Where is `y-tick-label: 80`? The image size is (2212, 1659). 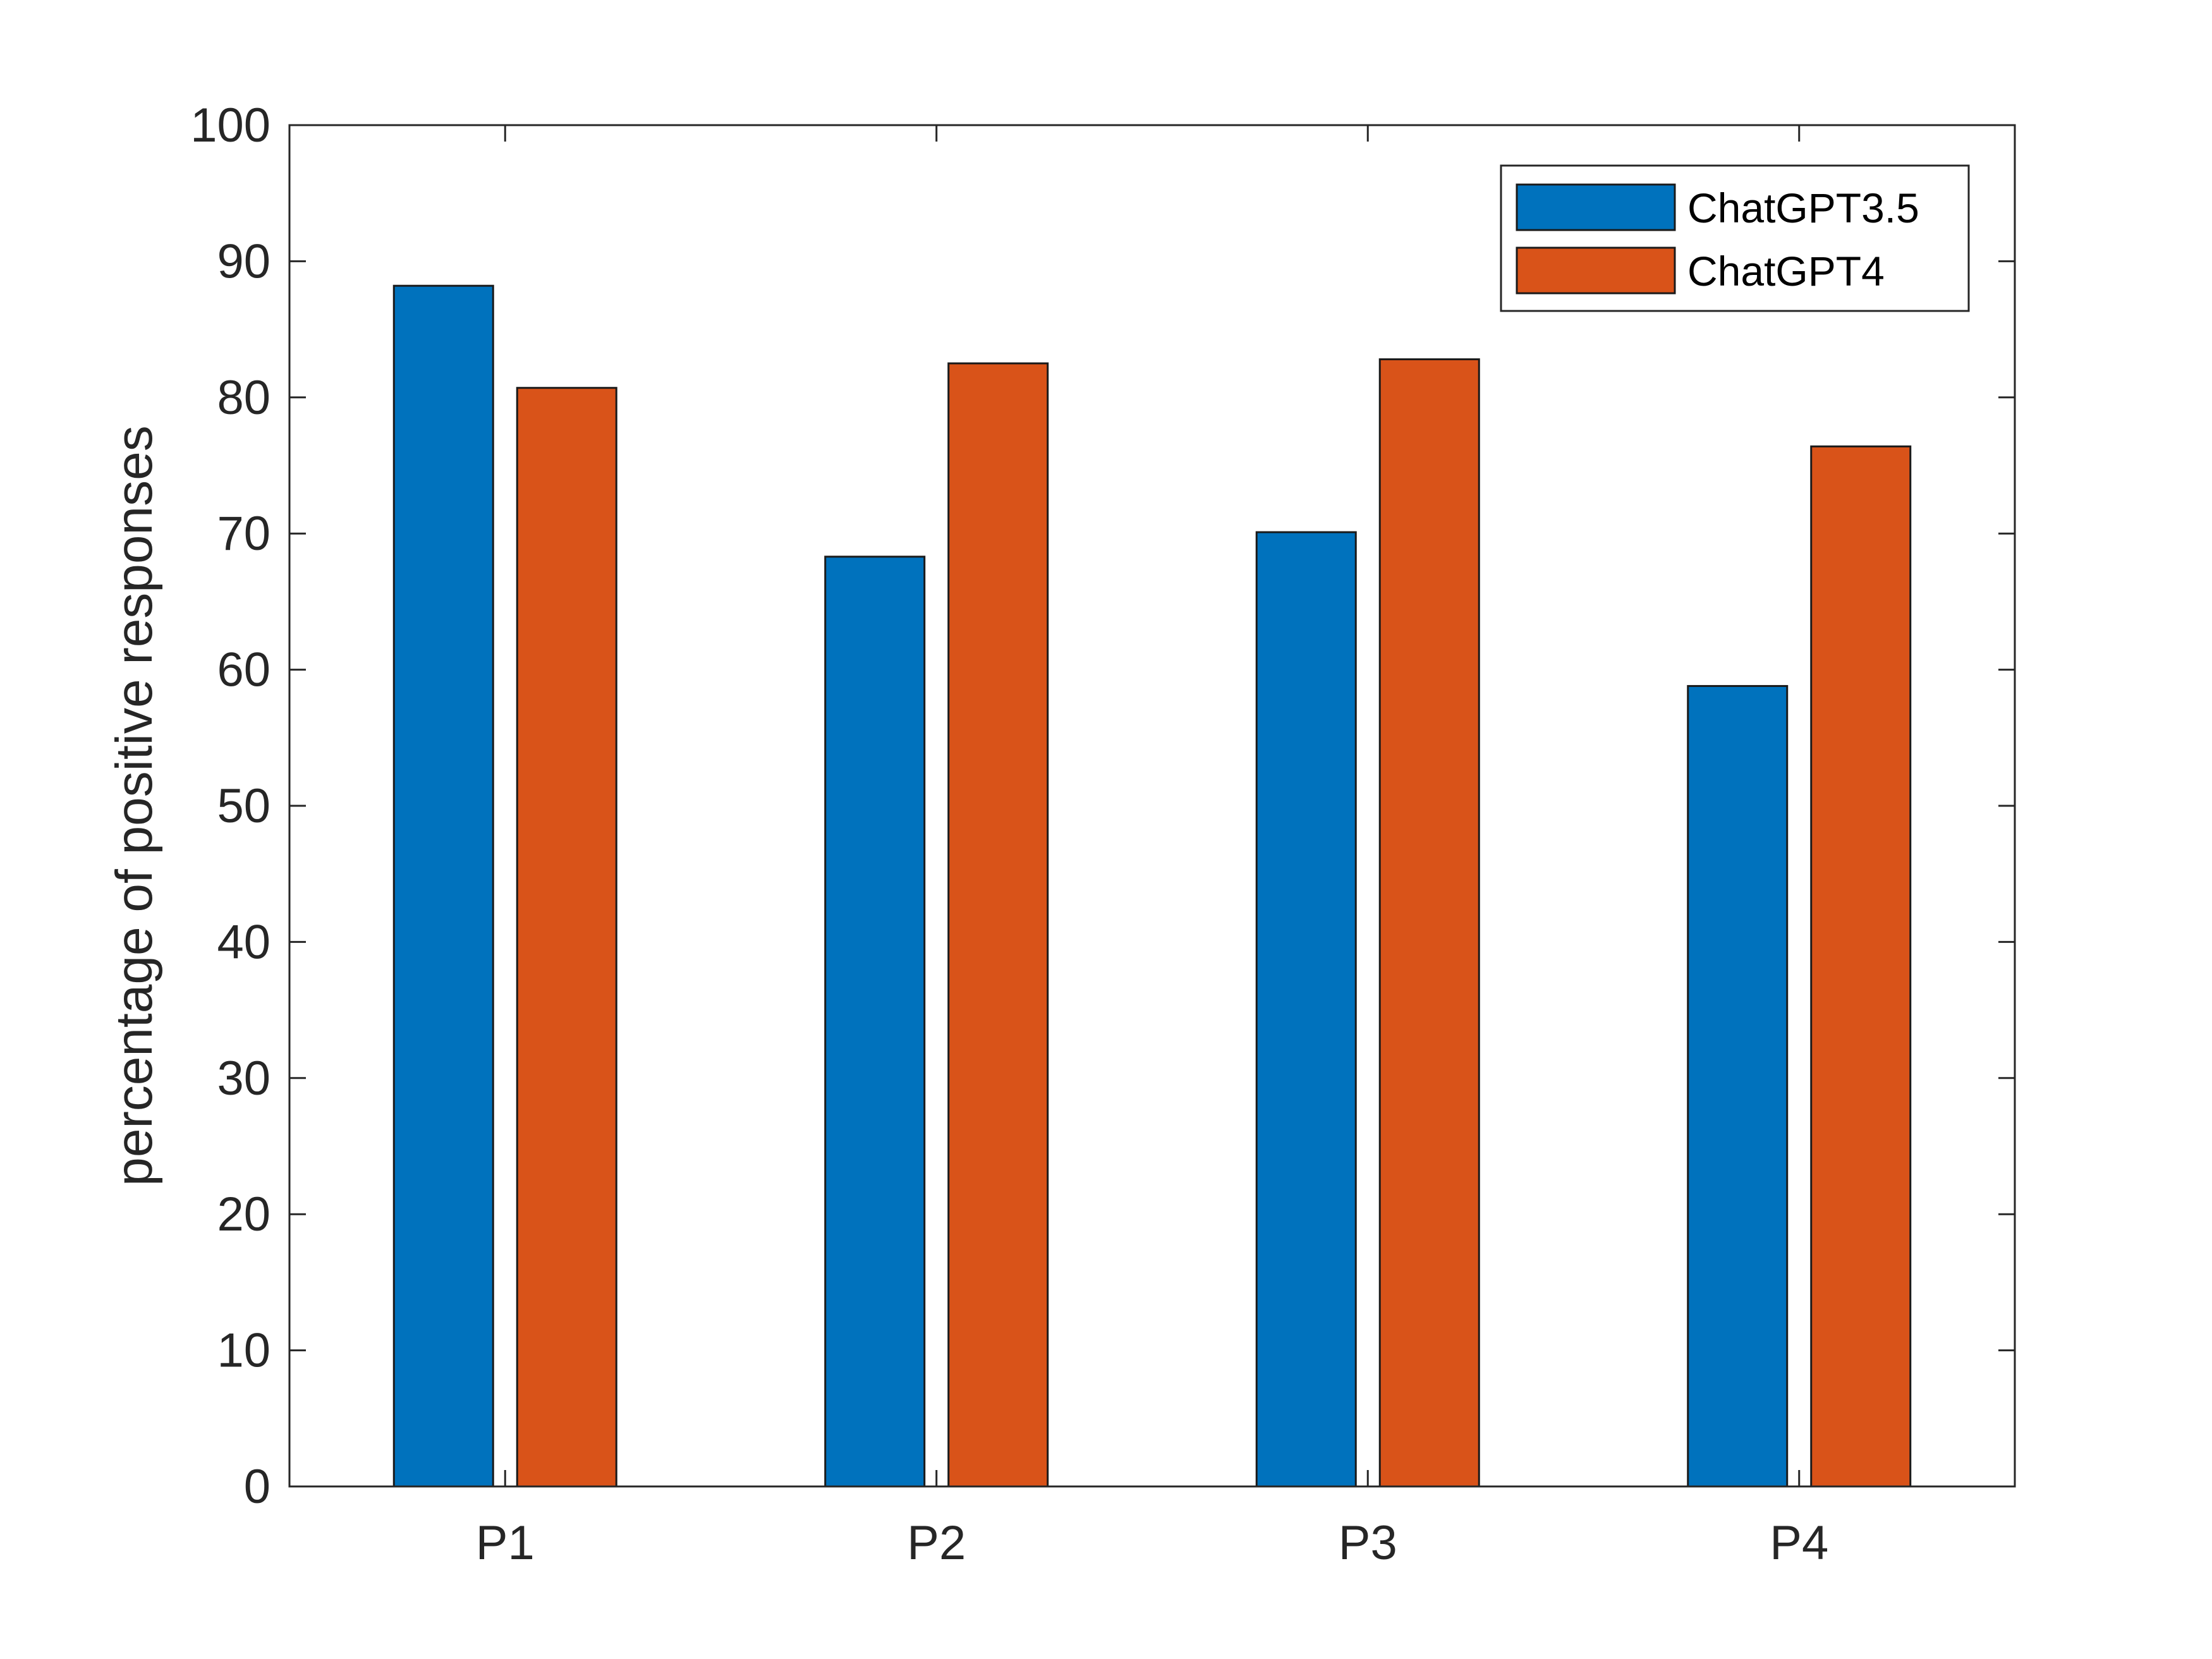 y-tick-label: 80 is located at coordinates (243, 398).